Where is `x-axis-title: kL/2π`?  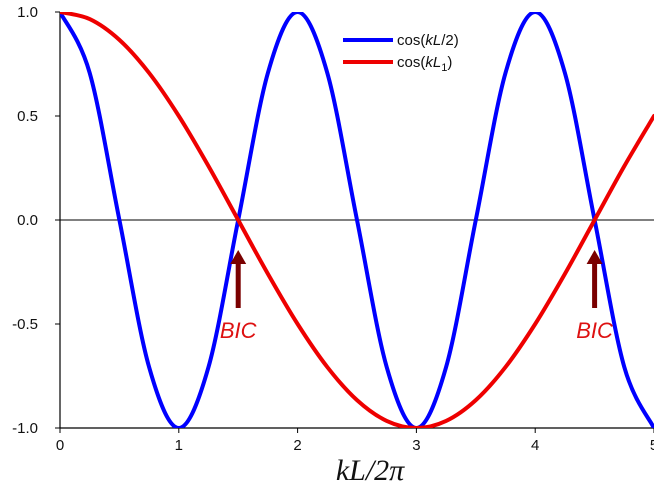
x-axis-title: kL/2π is located at coordinates (370, 470).